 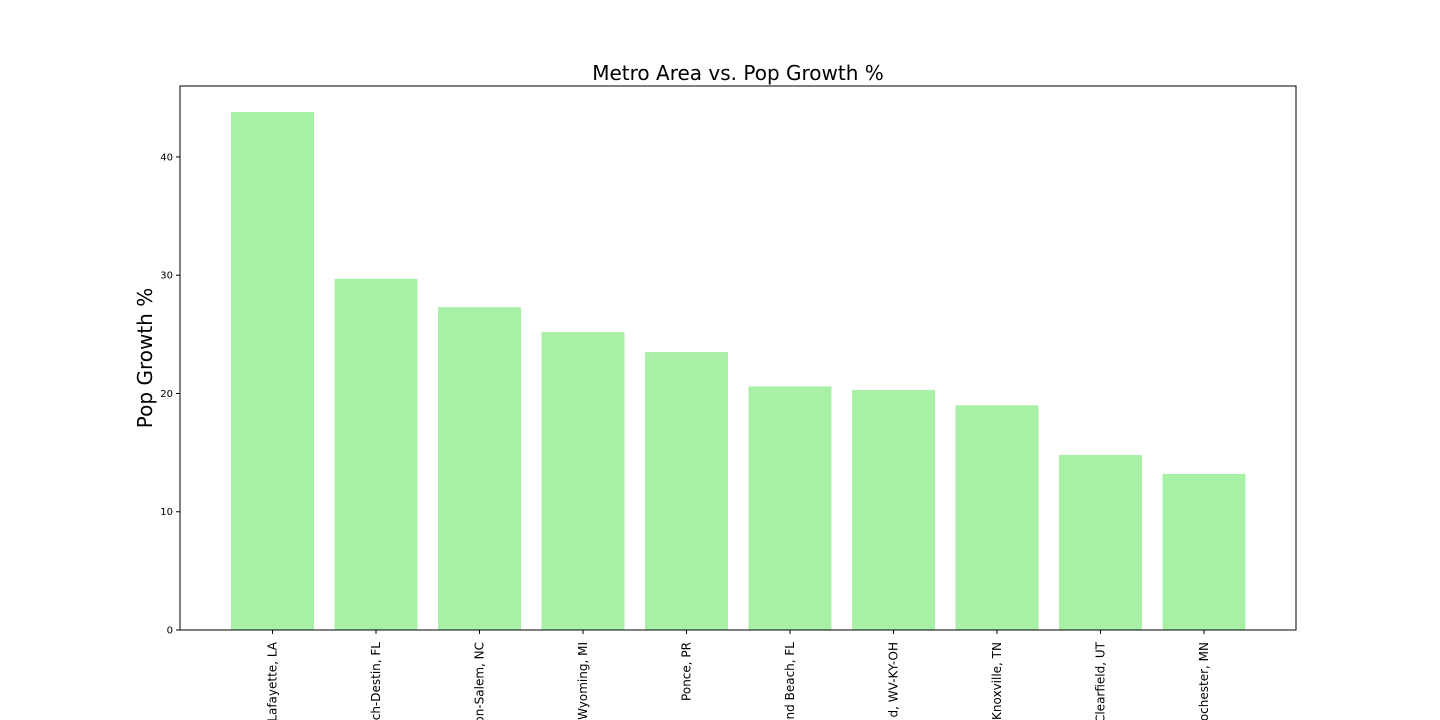 What do you see at coordinates (170, 631) in the screenshot?
I see `y-tick-label: 0` at bounding box center [170, 631].